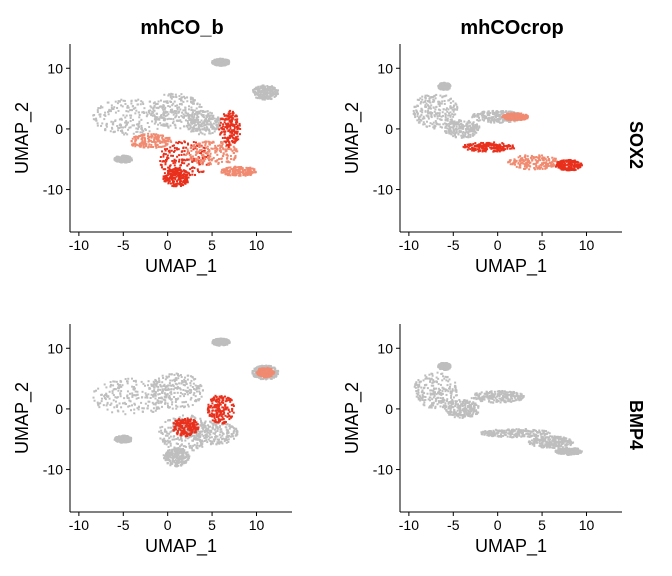  What do you see at coordinates (53, 190) in the screenshot?
I see `y-tick-label: -10` at bounding box center [53, 190].